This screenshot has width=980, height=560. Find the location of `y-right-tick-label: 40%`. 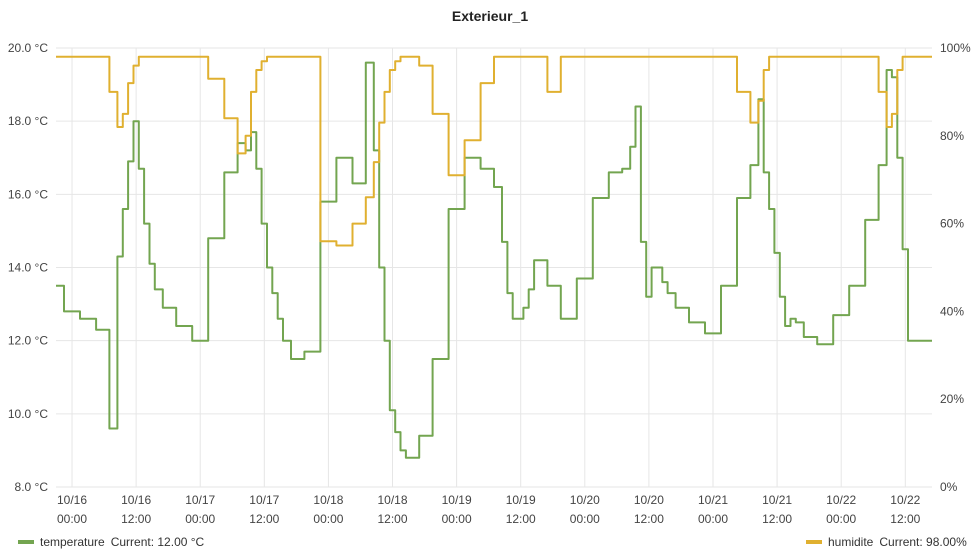

y-right-tick-label: 40% is located at coordinates (952, 311).